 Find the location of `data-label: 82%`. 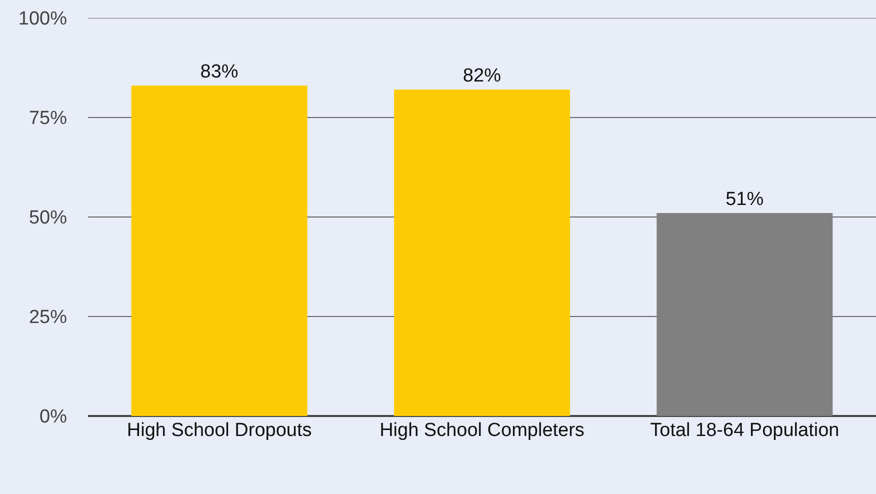

data-label: 82% is located at coordinates (482, 76).